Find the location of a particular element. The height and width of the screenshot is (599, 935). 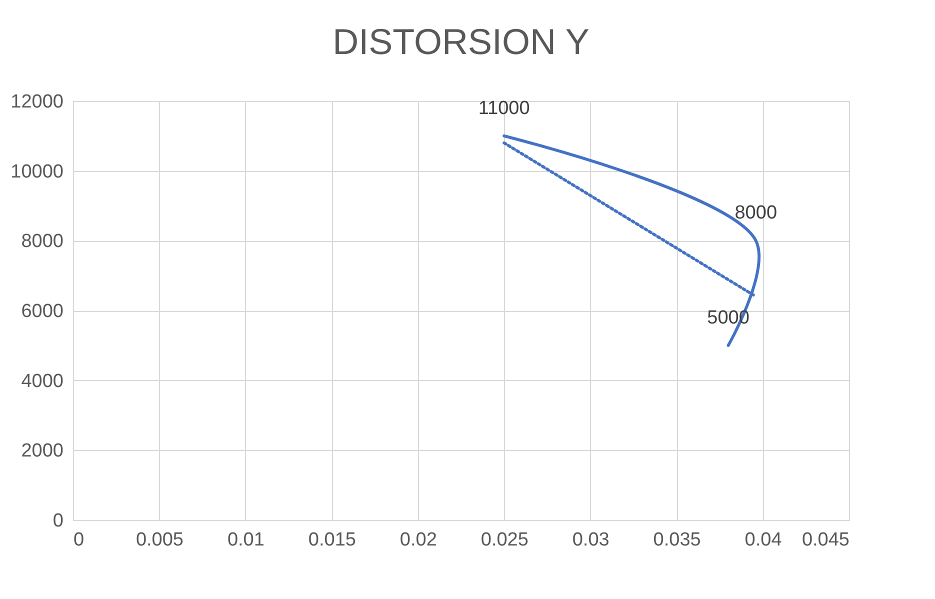

y-tick-label: 8000 is located at coordinates (42, 241).